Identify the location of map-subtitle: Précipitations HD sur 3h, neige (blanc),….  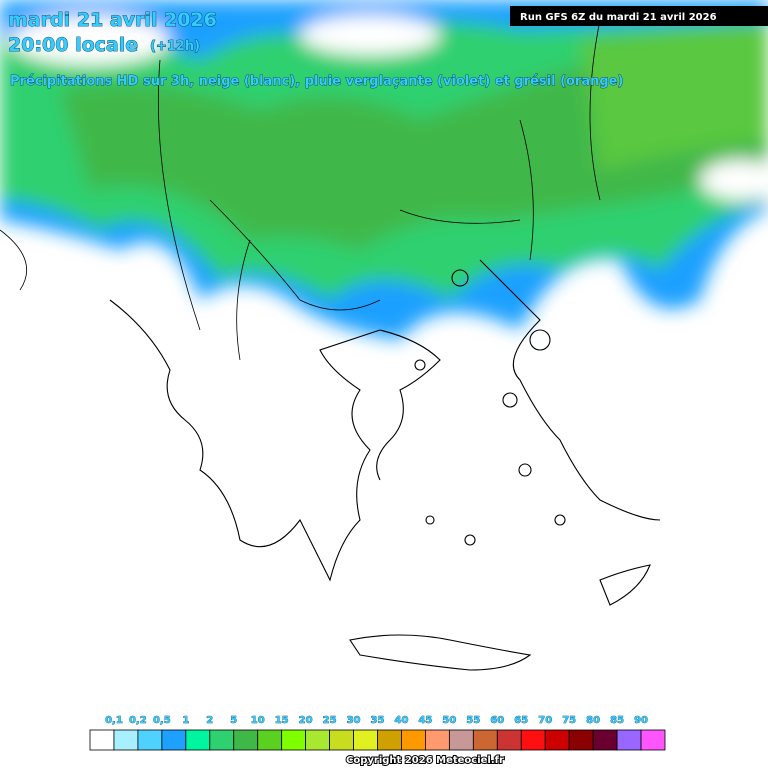
(316, 81).